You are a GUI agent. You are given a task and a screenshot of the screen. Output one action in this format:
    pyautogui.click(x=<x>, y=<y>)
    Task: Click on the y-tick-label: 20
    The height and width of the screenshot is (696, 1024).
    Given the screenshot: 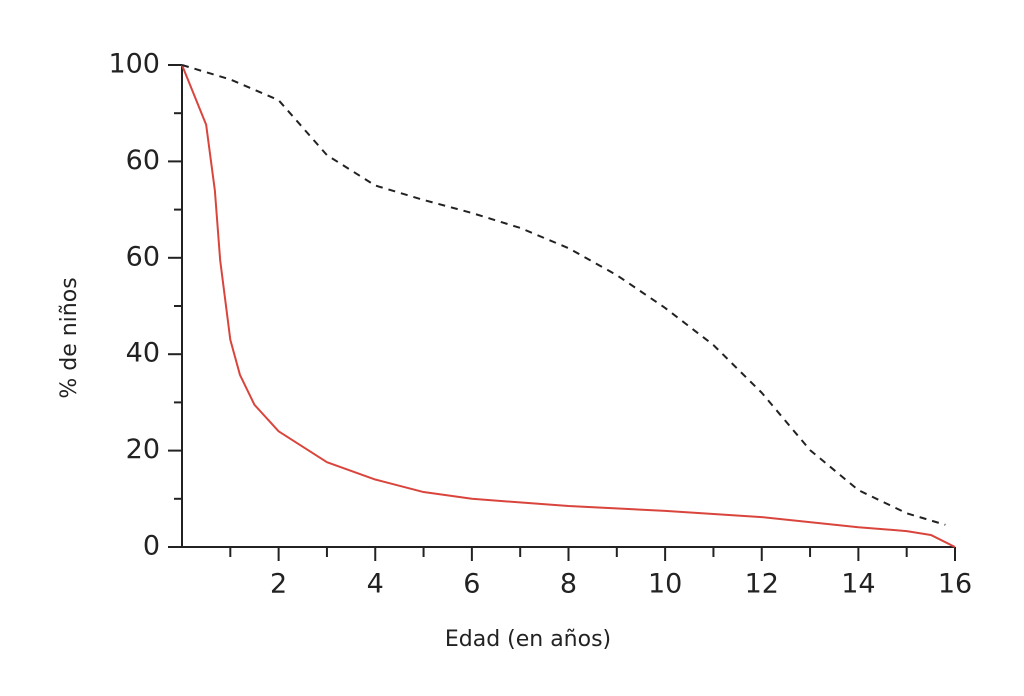 What is the action you would take?
    pyautogui.click(x=143, y=449)
    